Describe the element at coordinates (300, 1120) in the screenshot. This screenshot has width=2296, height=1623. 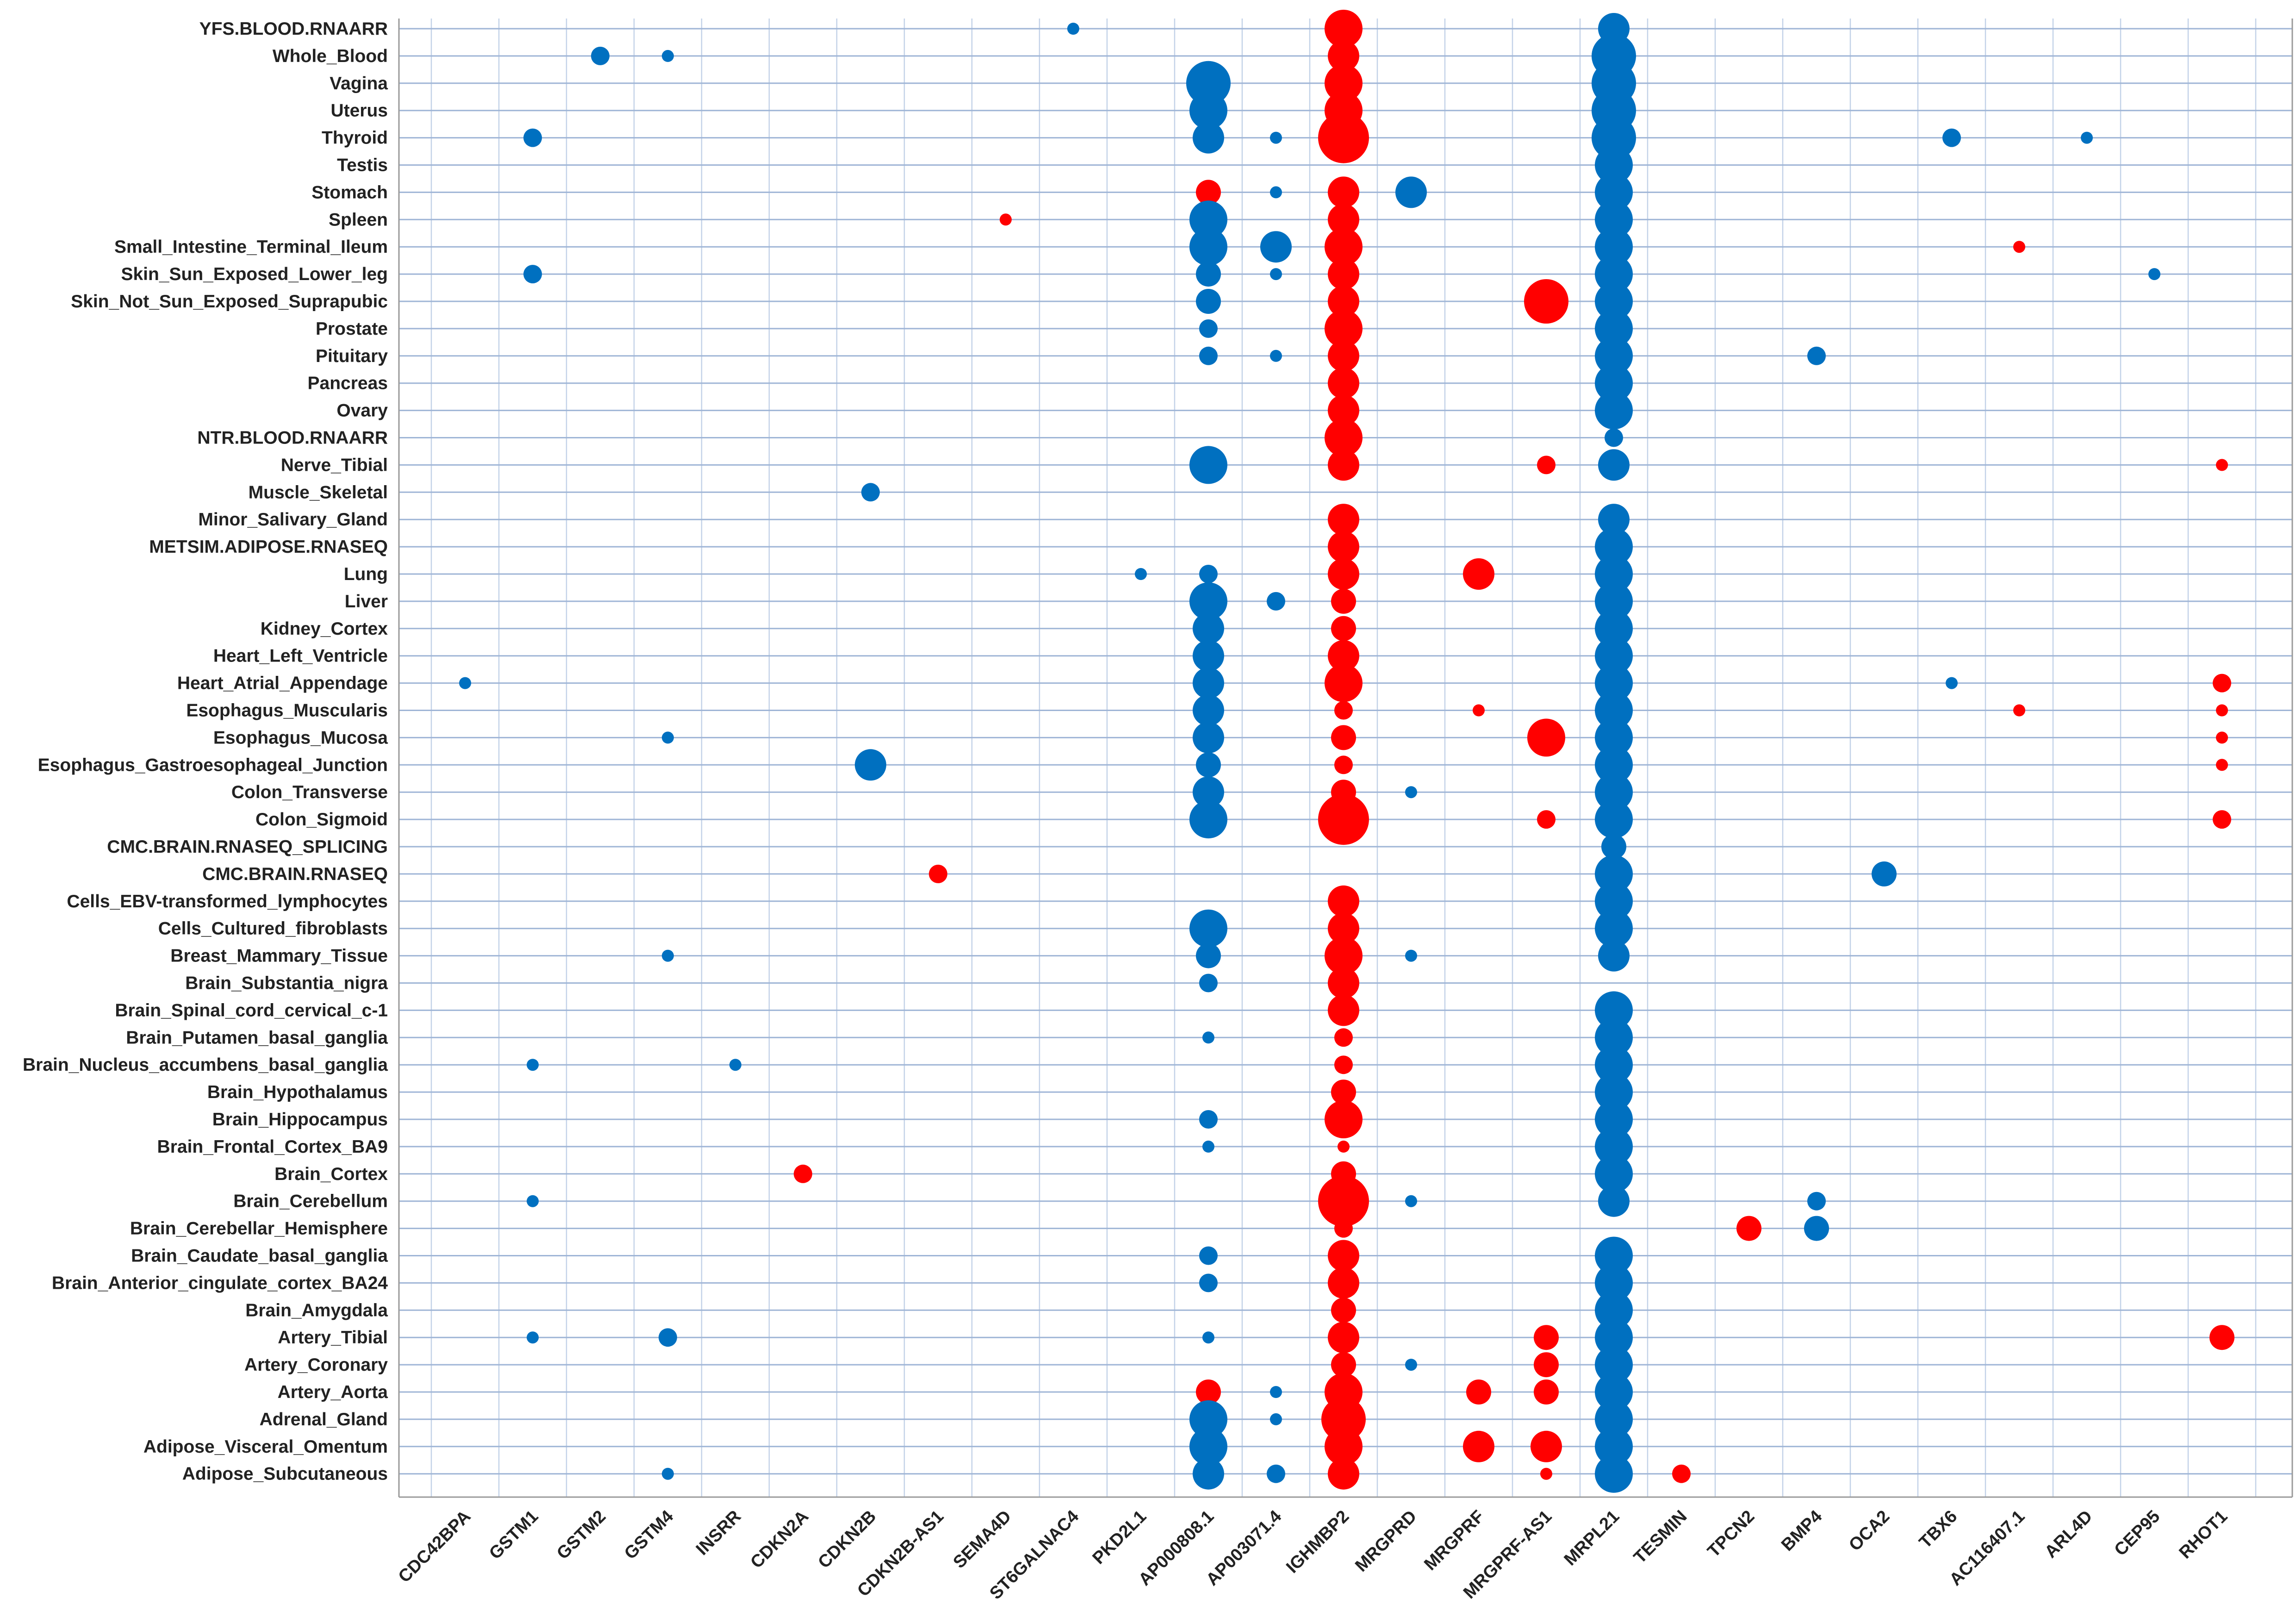
I see `y-tick-label: Brain_Hippocampus` at that location.